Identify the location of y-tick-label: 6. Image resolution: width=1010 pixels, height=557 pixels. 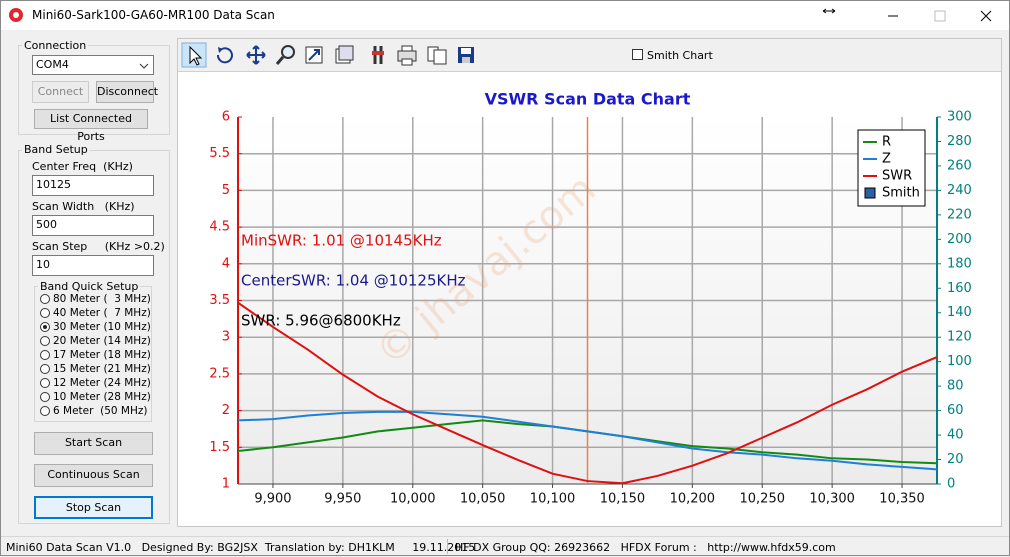
(226, 117).